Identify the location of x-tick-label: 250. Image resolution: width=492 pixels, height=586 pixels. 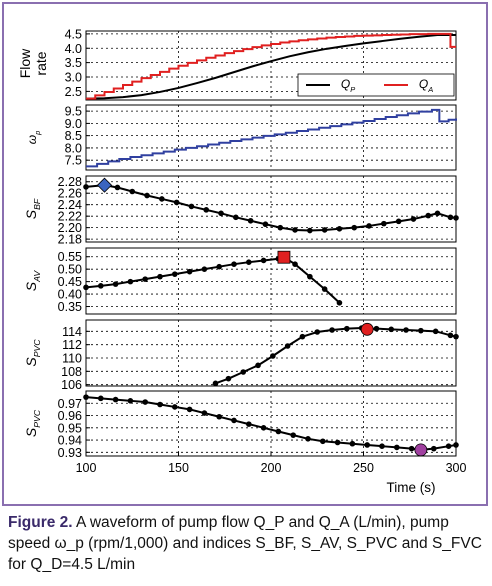
(363, 468).